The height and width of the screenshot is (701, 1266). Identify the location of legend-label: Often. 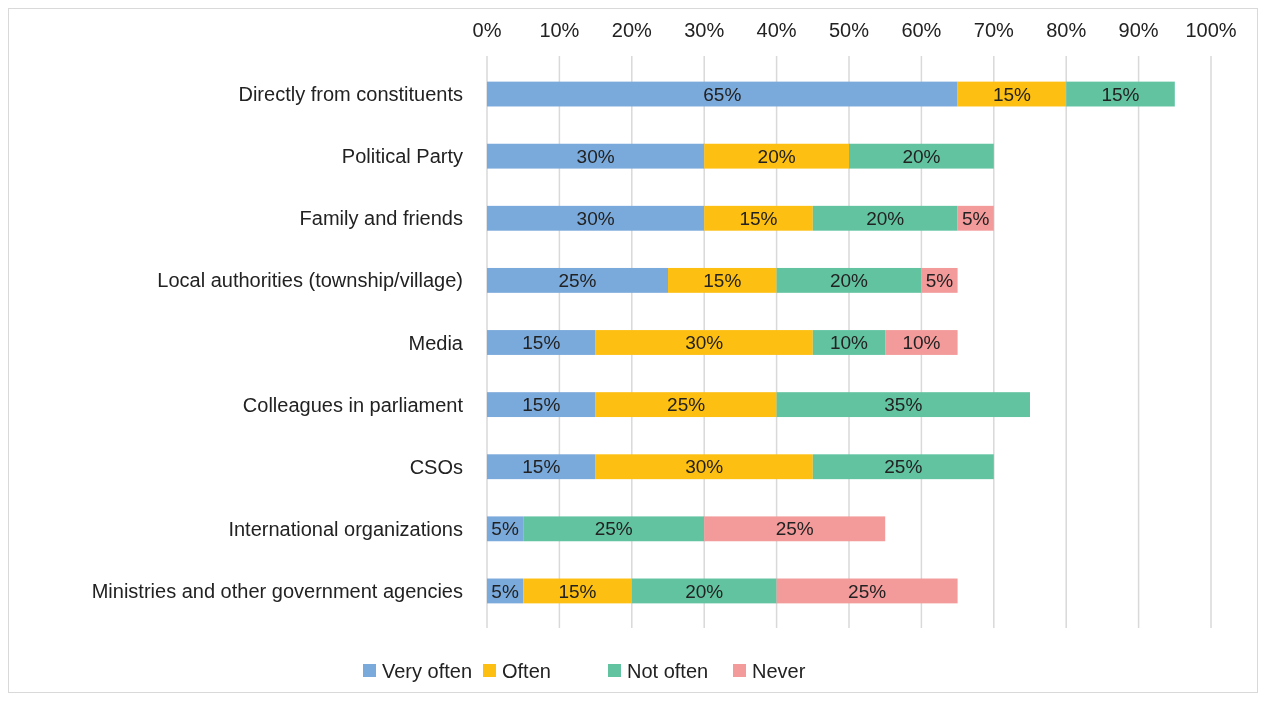
(526, 671).